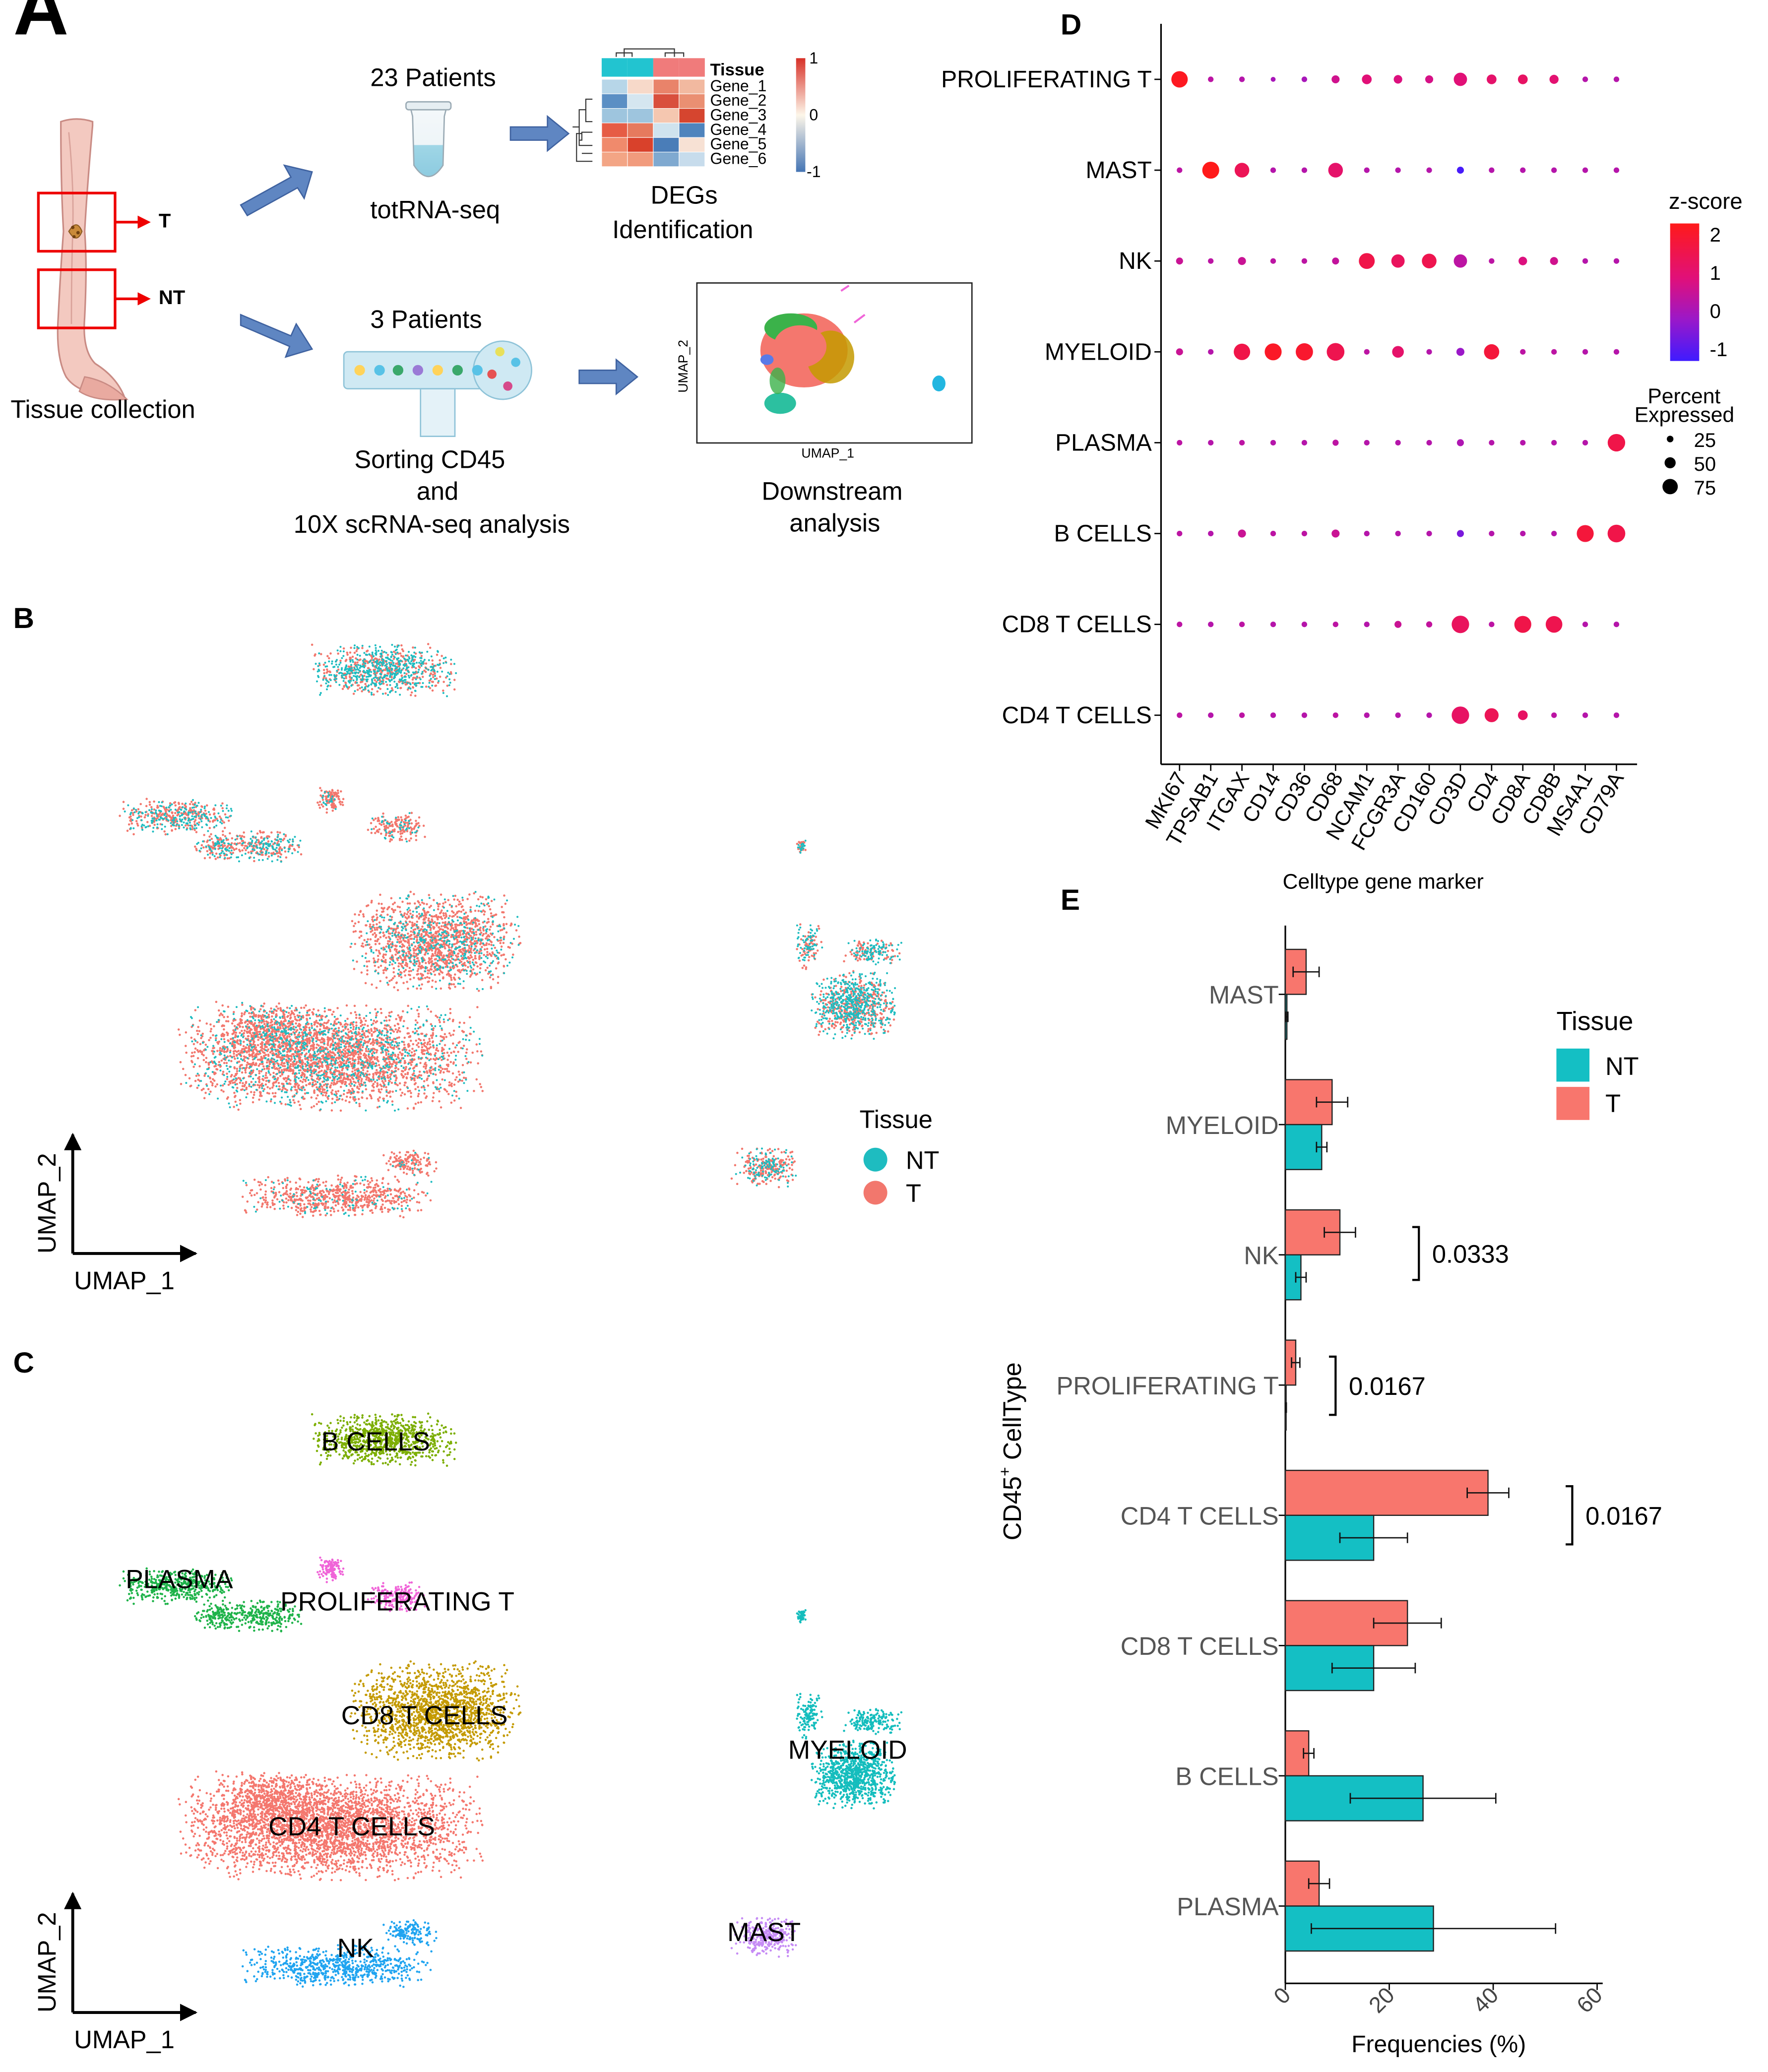 This screenshot has height=2072, width=1768. What do you see at coordinates (277, 336) in the screenshot?
I see `arrow-to-sc` at bounding box center [277, 336].